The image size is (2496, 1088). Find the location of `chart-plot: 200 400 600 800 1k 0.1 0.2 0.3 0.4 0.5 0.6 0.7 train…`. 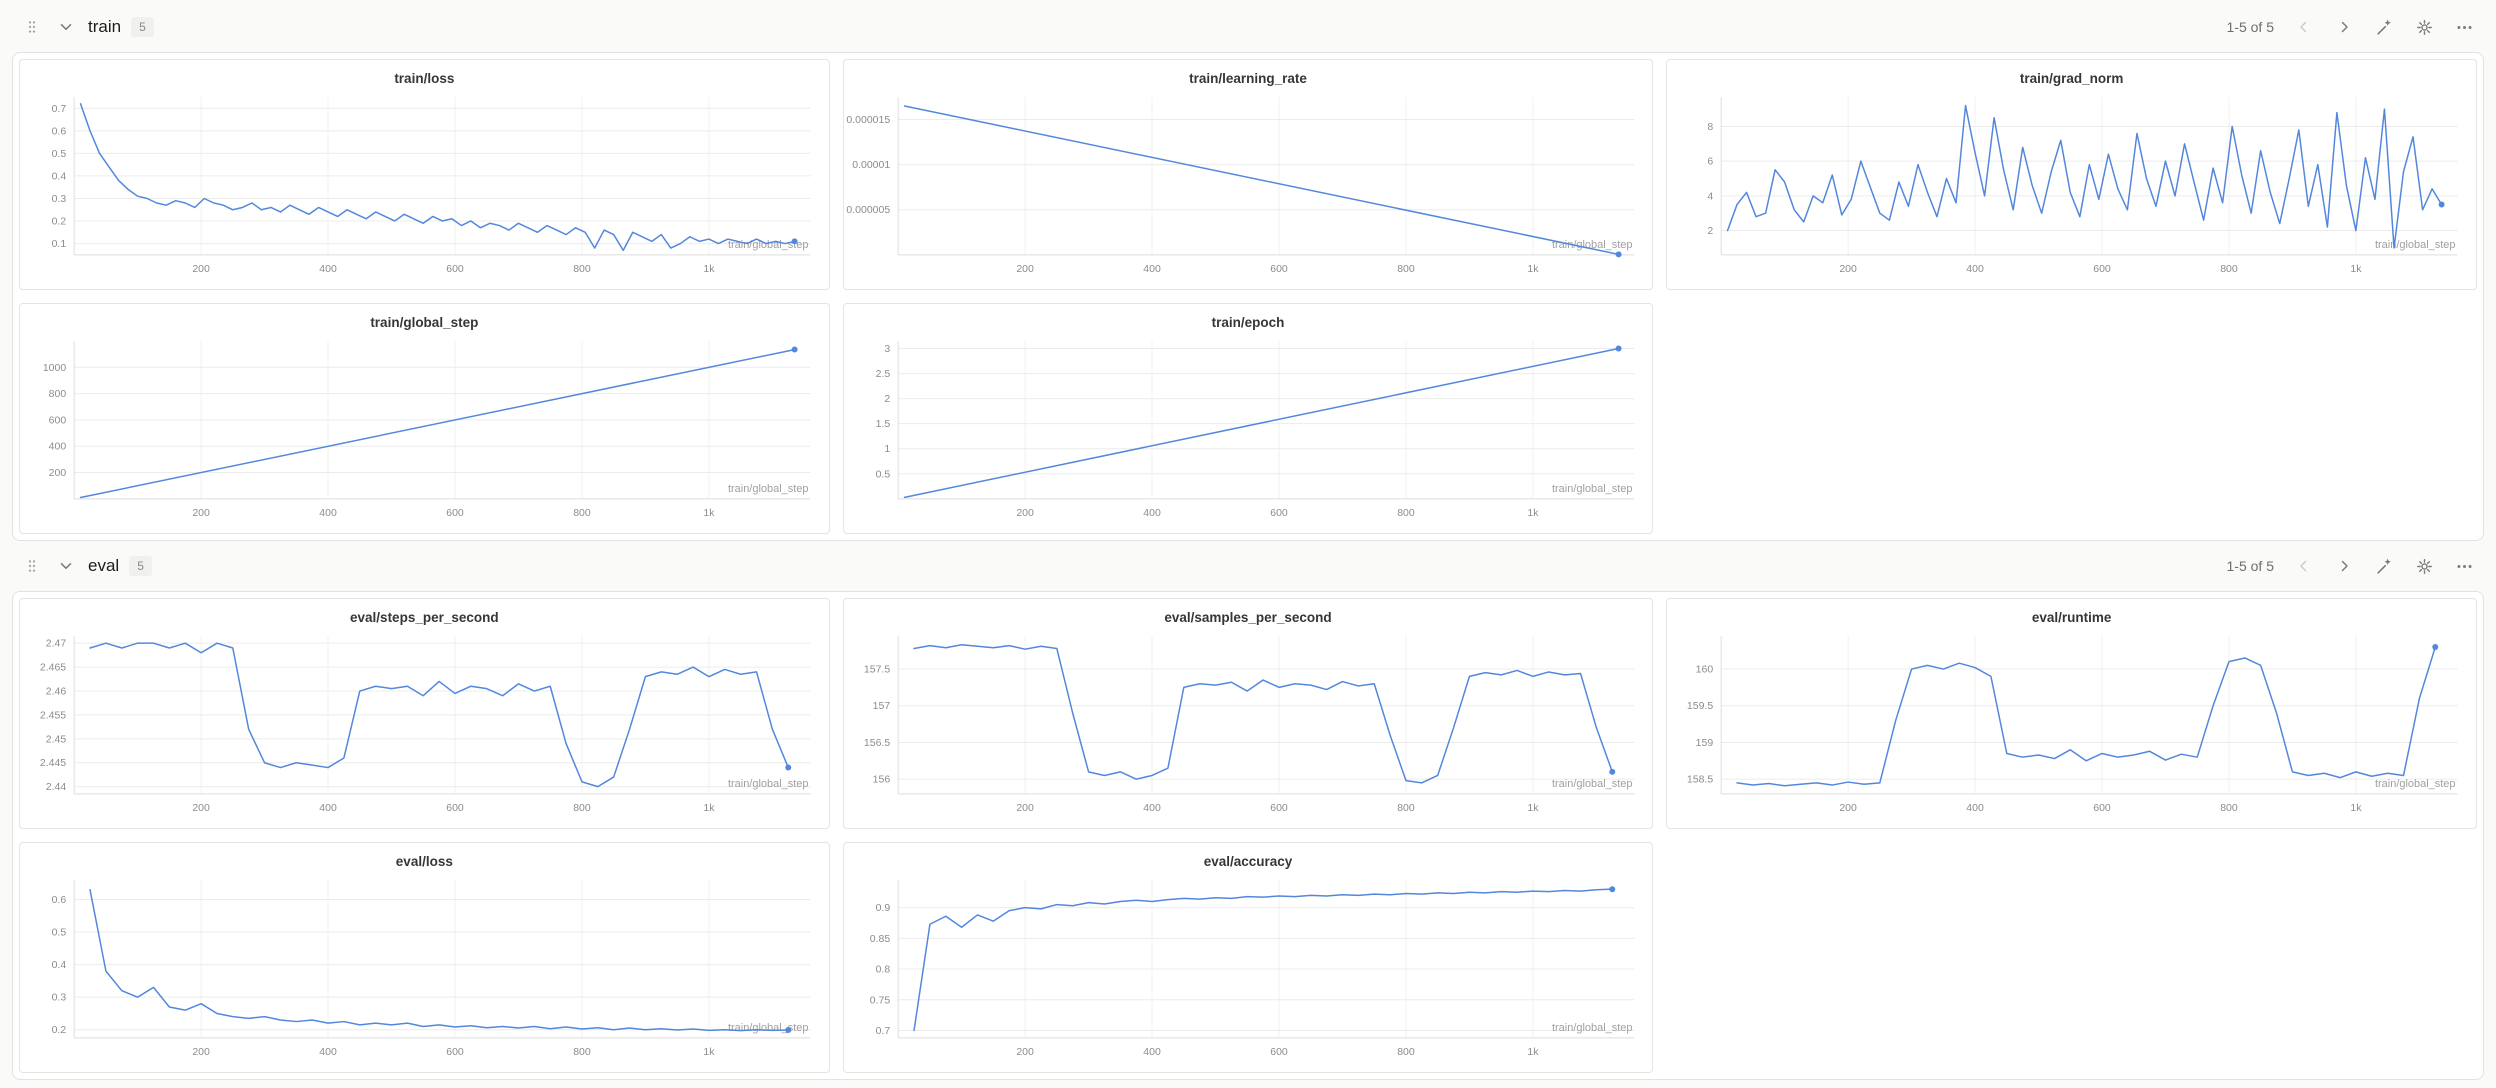

chart-plot: 200 400 600 800 1k 0.1 0.2 0.3 0.4 0.5 0.6 0.7 train… is located at coordinates (431, 186).